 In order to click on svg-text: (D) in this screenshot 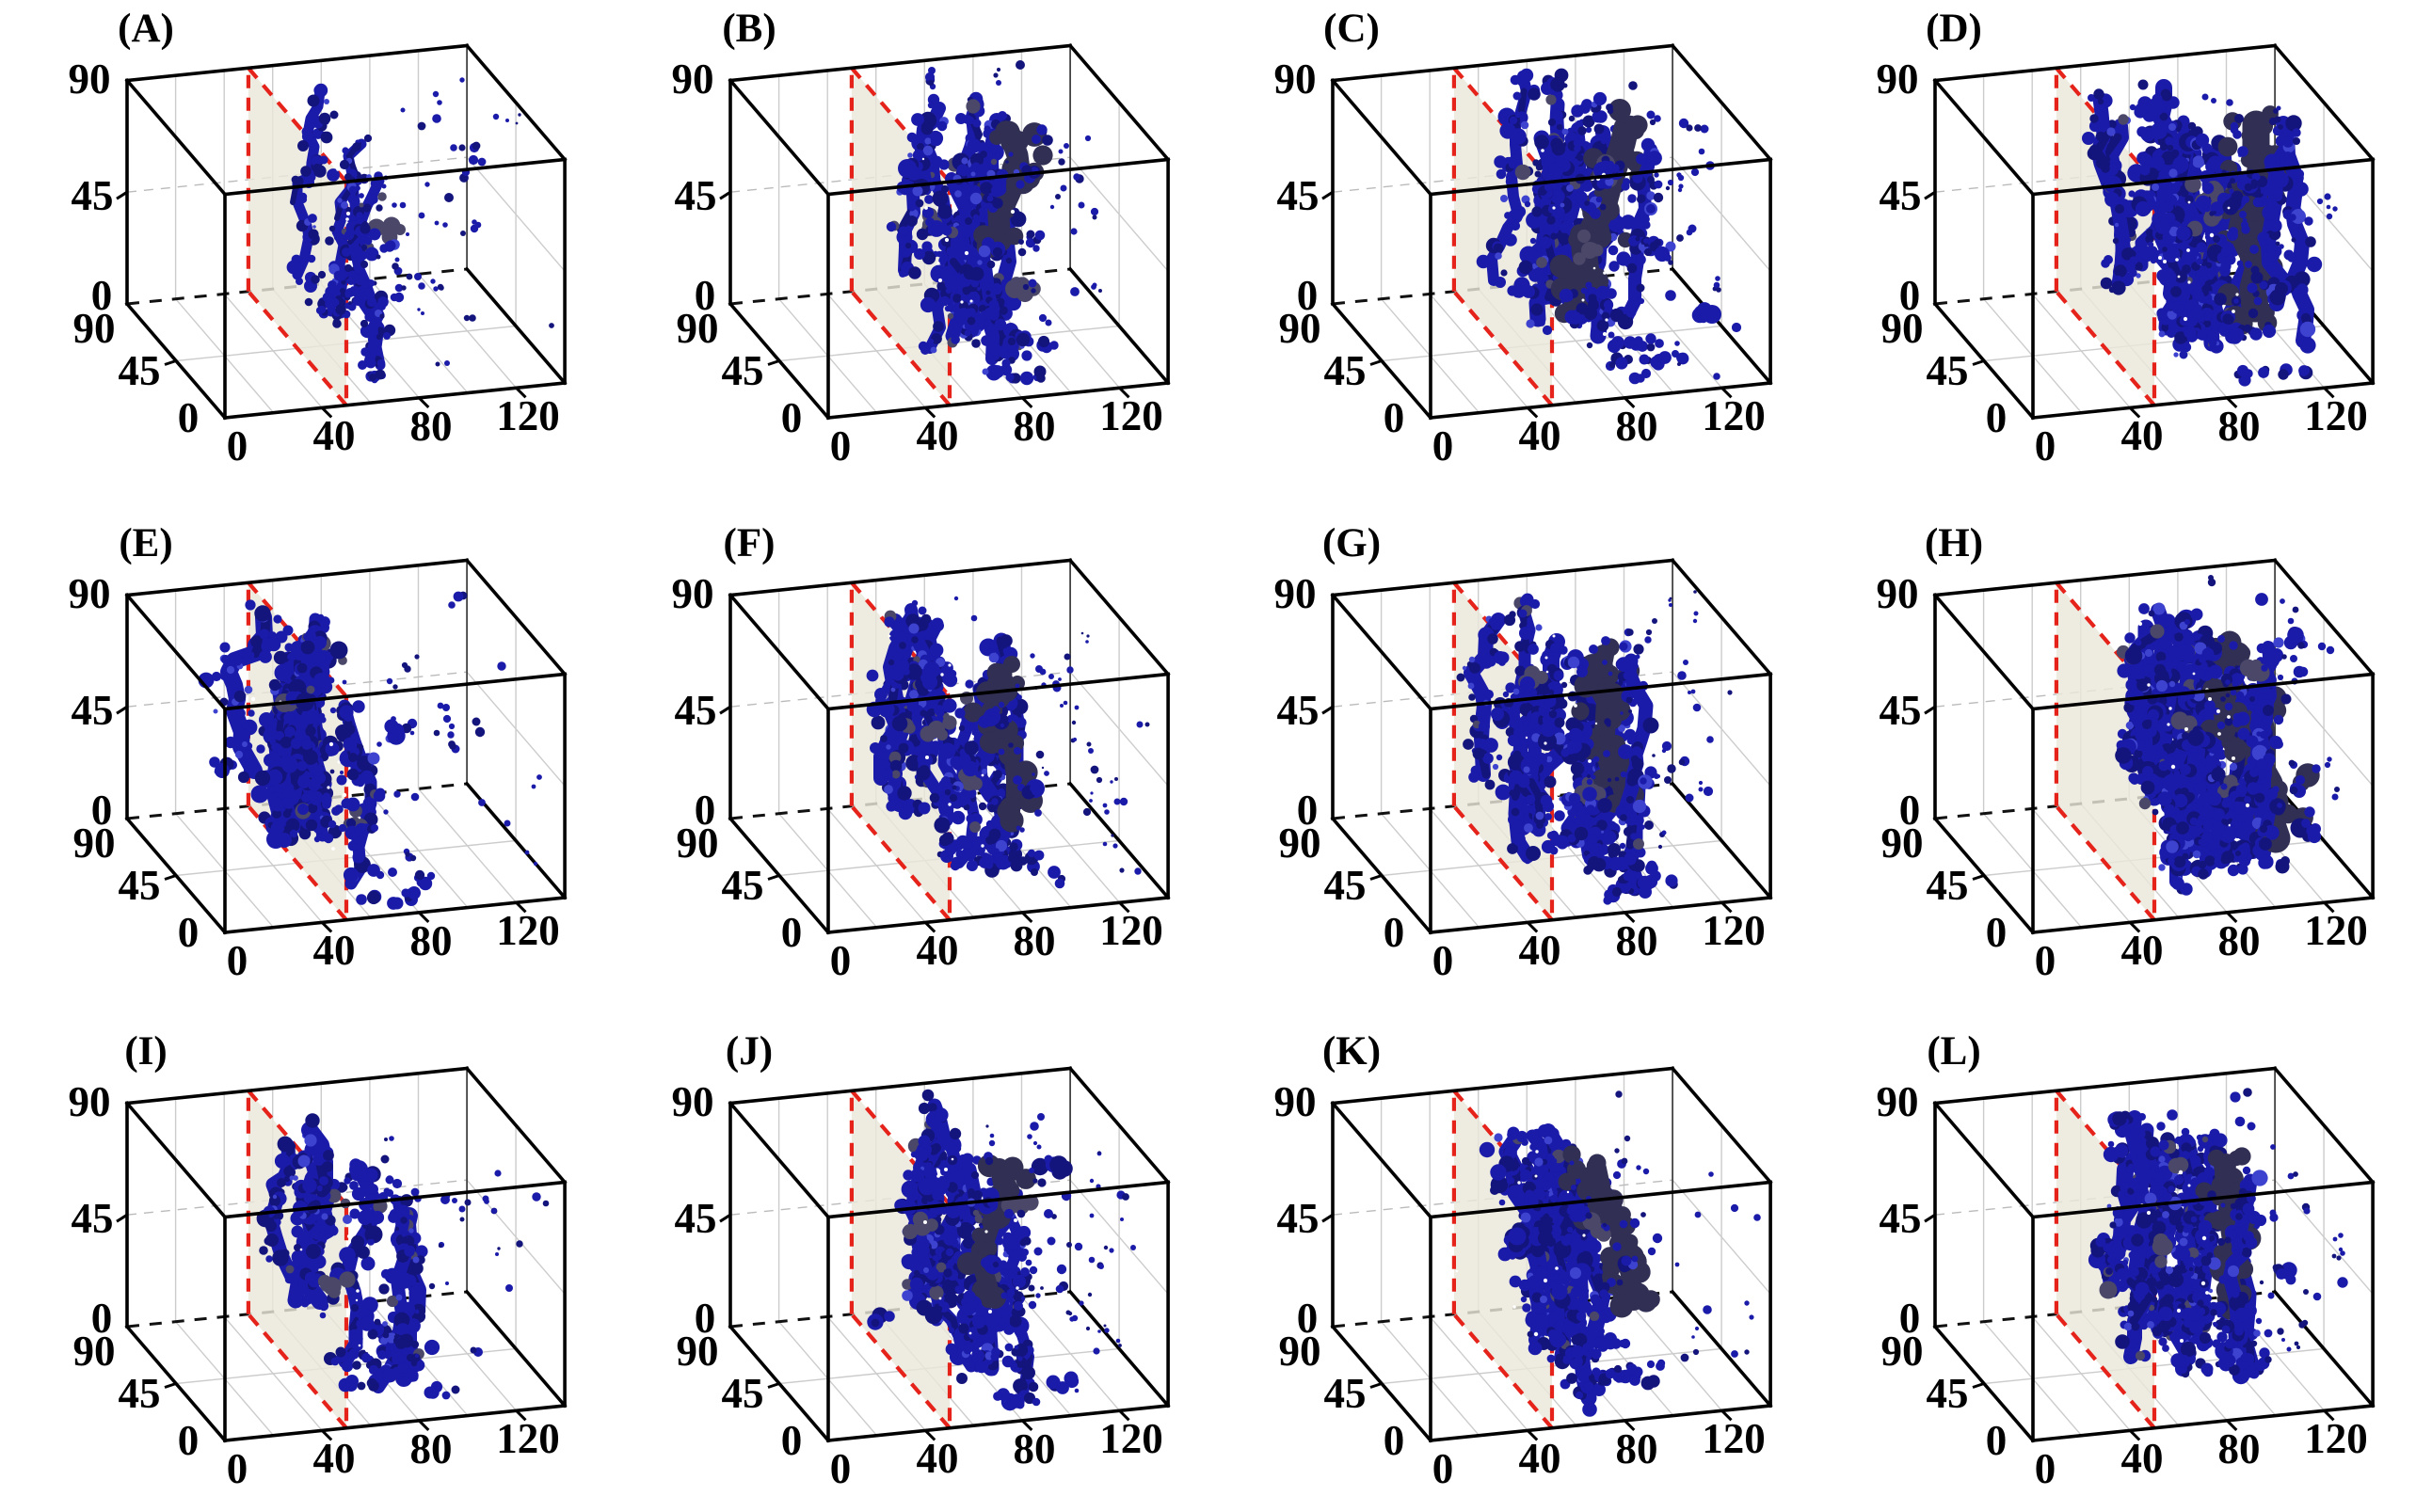, I will do `click(1954, 29)`.